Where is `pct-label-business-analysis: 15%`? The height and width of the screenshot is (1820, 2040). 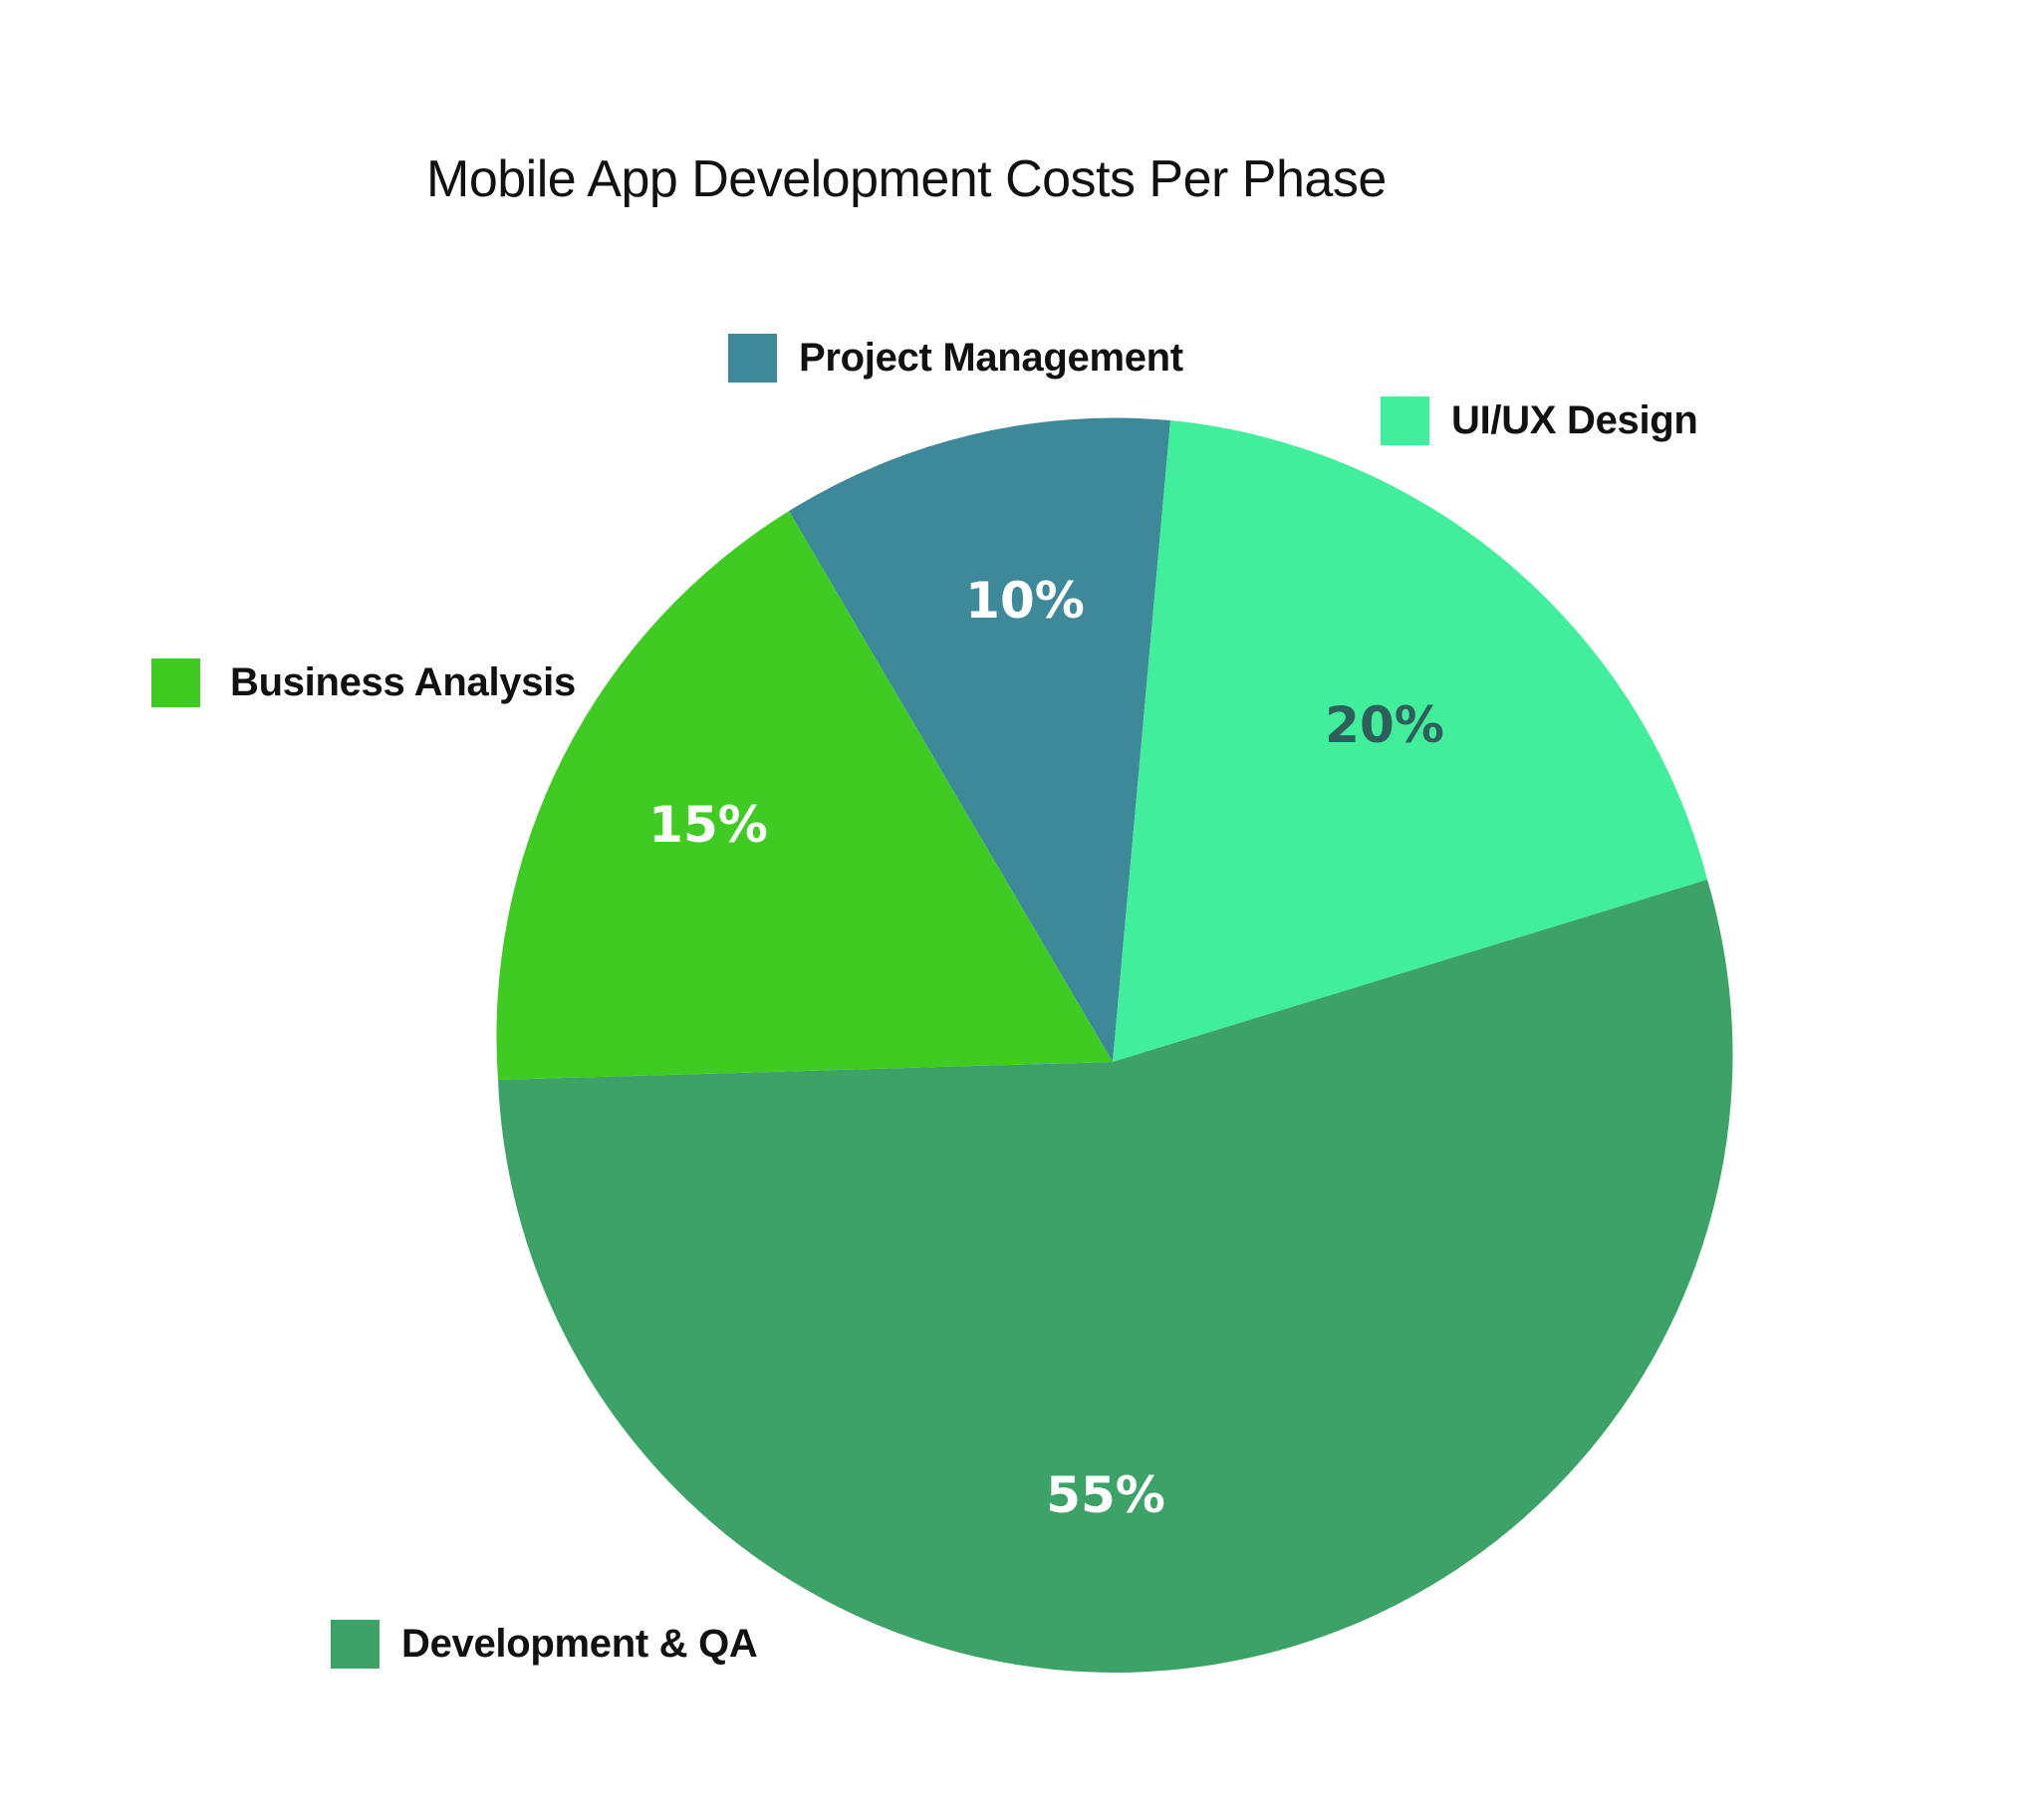 pct-label-business-analysis: 15% is located at coordinates (708, 825).